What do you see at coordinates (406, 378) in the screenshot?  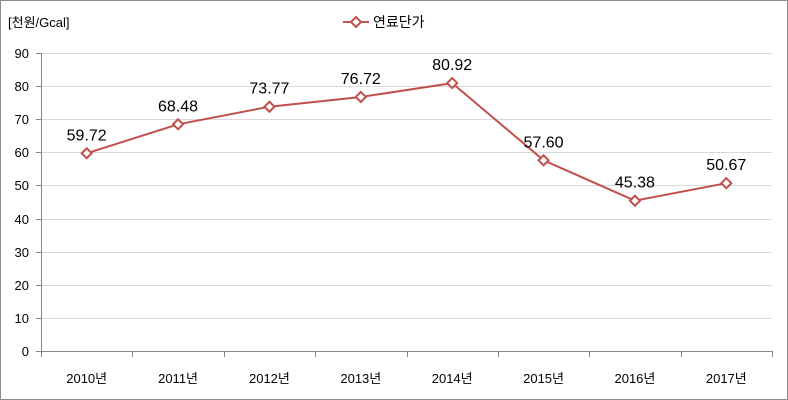 I see `x-tick-labels: 2010년 2011년 2012년 2013년 2014년 2015년 2016년 2017년` at bounding box center [406, 378].